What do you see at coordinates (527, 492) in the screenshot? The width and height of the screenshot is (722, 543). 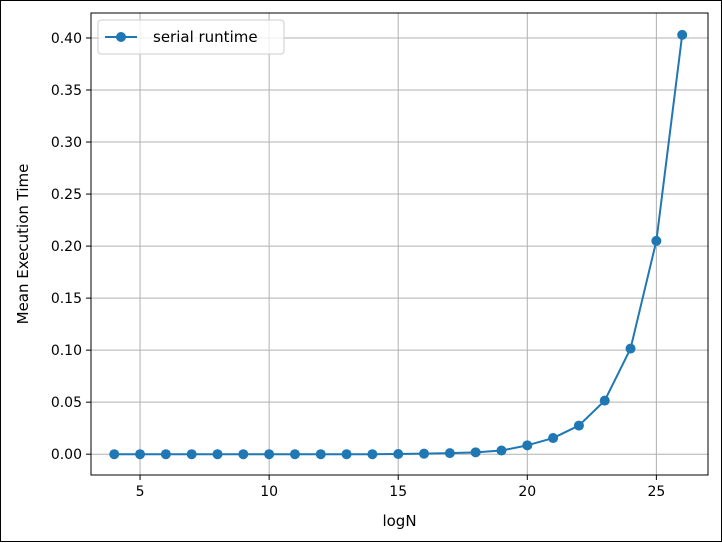 I see `x-tick-label: 20` at bounding box center [527, 492].